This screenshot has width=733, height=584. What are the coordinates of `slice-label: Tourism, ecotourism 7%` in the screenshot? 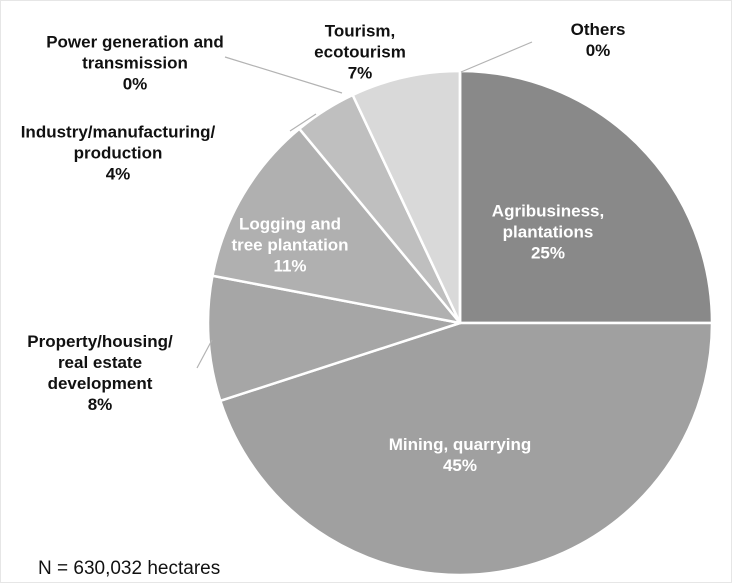 It's located at (360, 52).